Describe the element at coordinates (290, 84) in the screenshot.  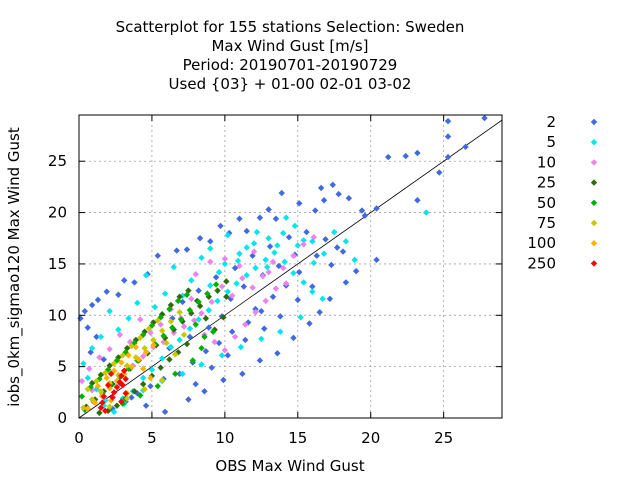
I see `title-line-4: Used {03} + 01-00 02-01 03-02` at that location.